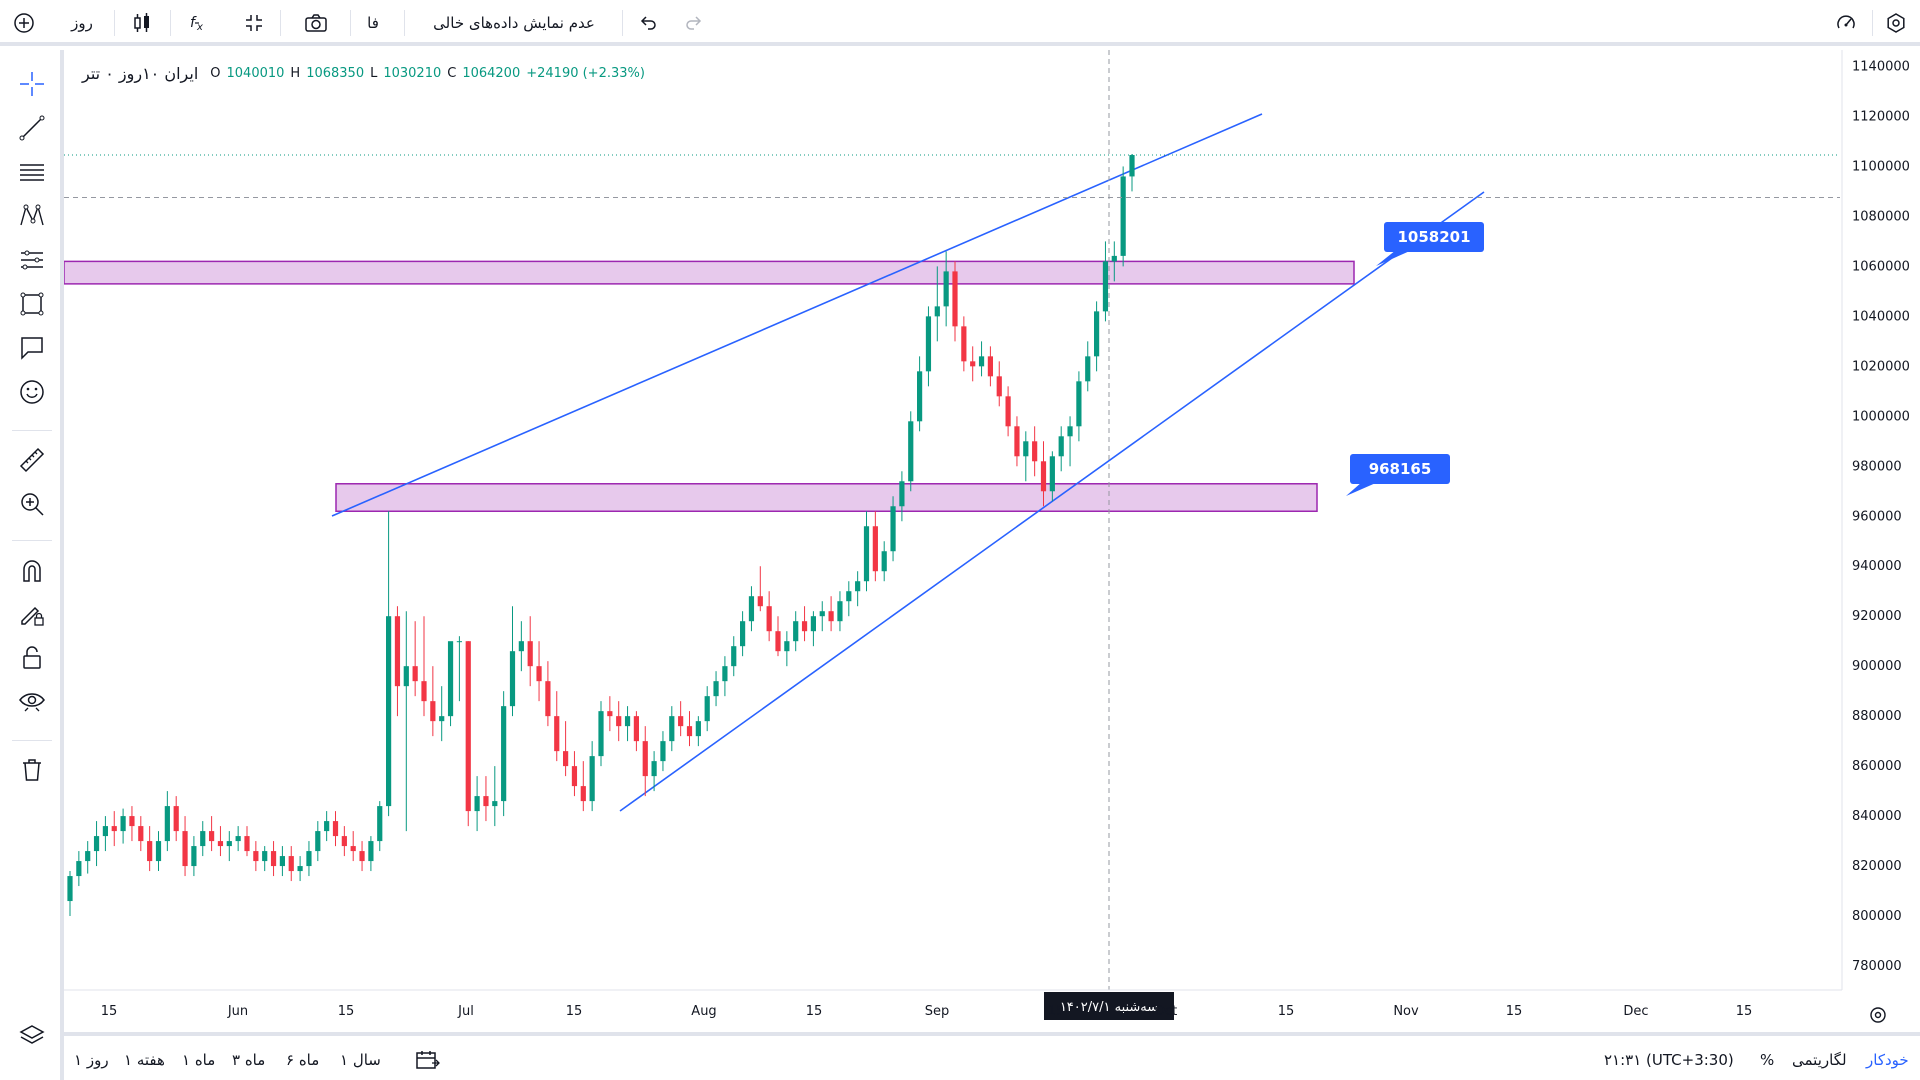 This screenshot has width=1920, height=1080. Describe the element at coordinates (694, 23) in the screenshot. I see `redo-icon` at that location.